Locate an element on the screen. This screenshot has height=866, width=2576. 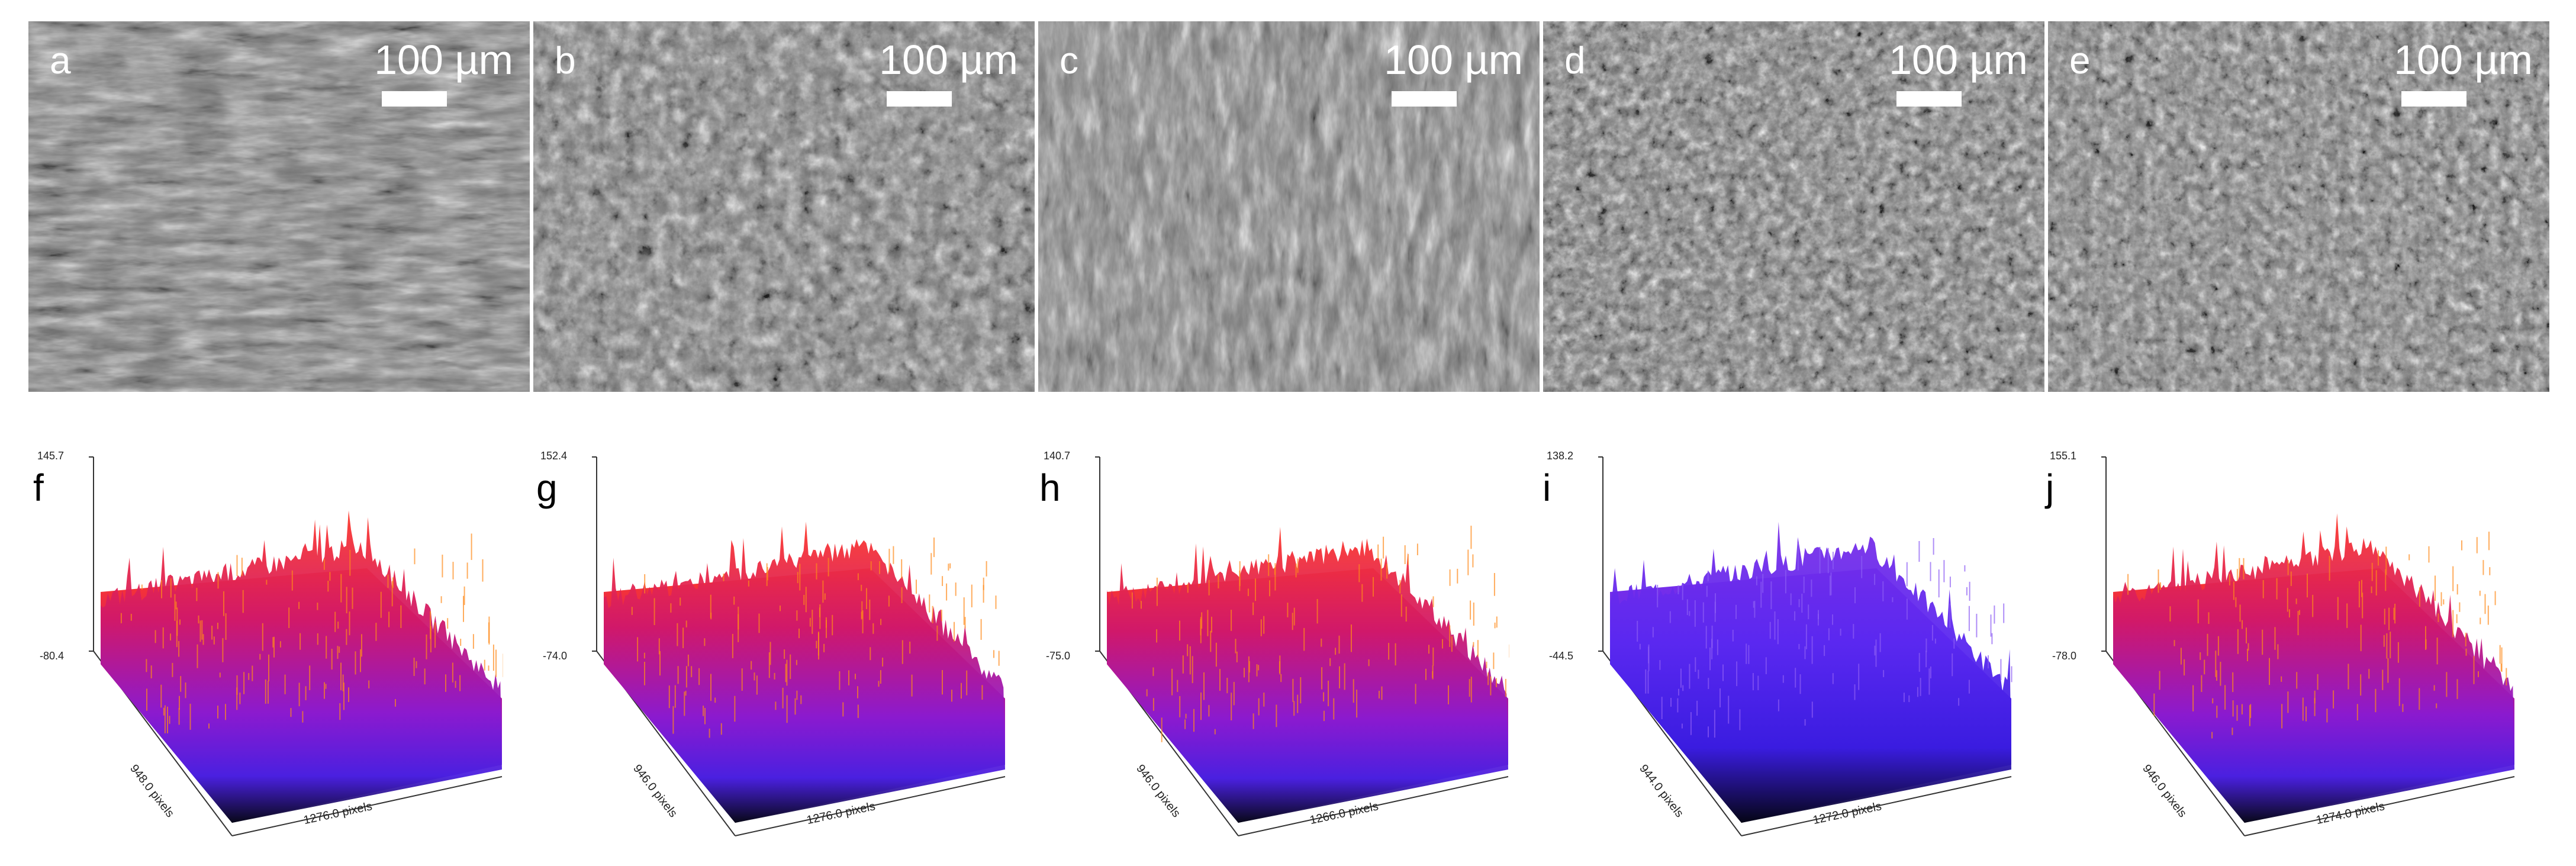
y-axis-label: 948.0 pixels is located at coordinates (151, 791).